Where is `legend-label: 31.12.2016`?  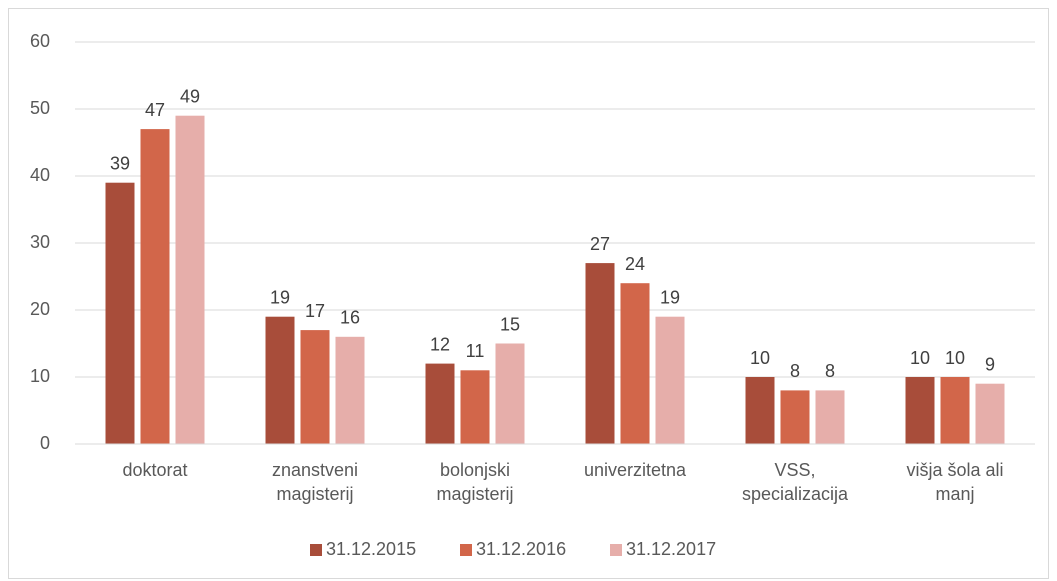
legend-label: 31.12.2016 is located at coordinates (521, 549).